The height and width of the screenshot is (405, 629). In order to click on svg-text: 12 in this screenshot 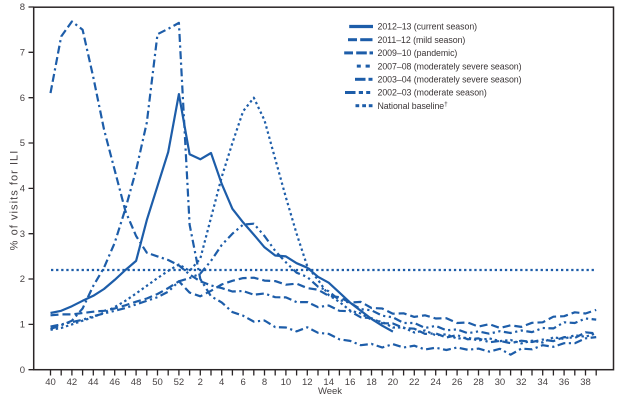, I will do `click(307, 382)`.